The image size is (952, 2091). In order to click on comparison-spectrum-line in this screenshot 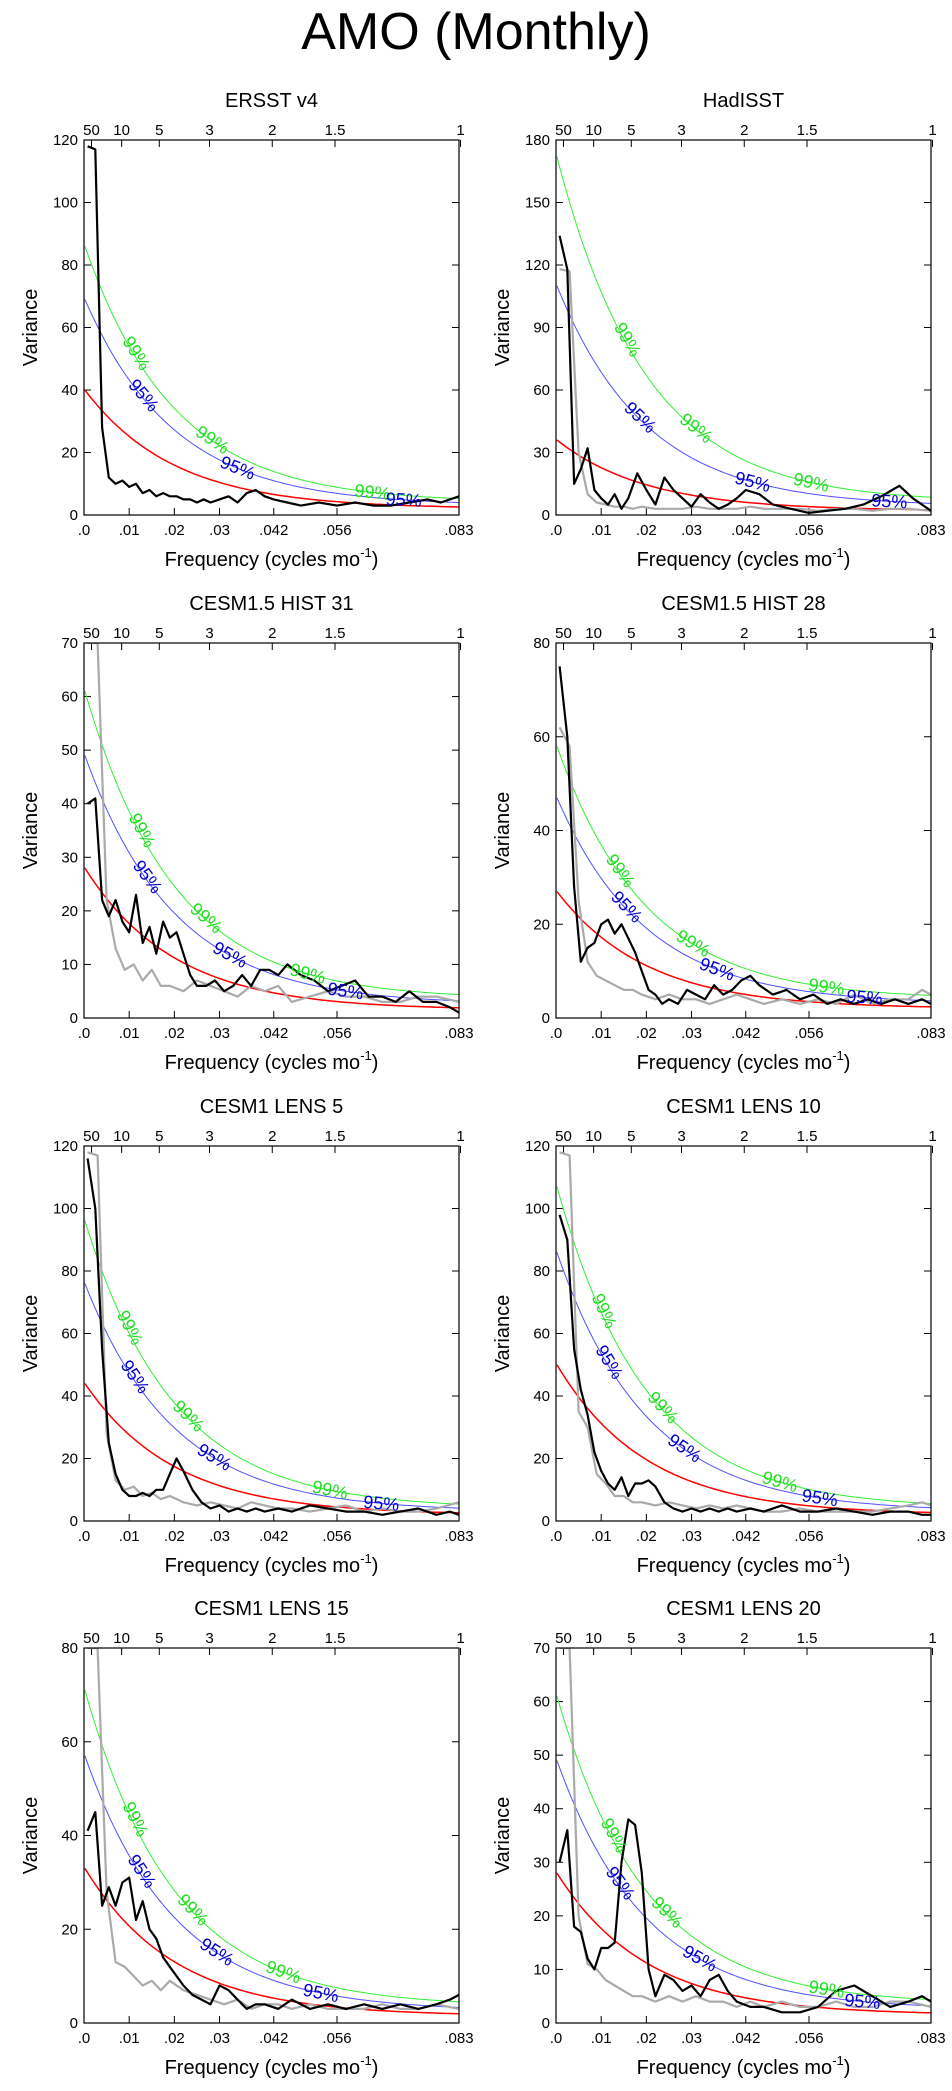, I will do `click(273, 823)`.